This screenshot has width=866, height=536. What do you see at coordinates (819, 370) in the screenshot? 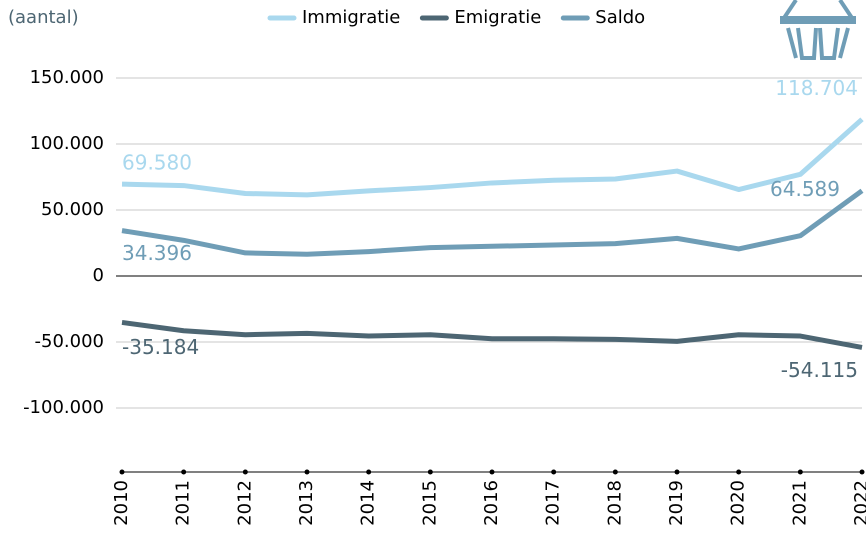
I see `value-label: -54.115` at bounding box center [819, 370].